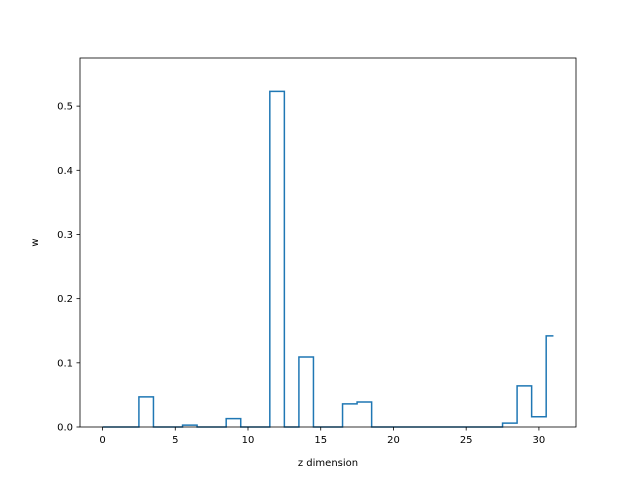  Describe the element at coordinates (248, 440) in the screenshot. I see `x-tick-label: 10` at that location.